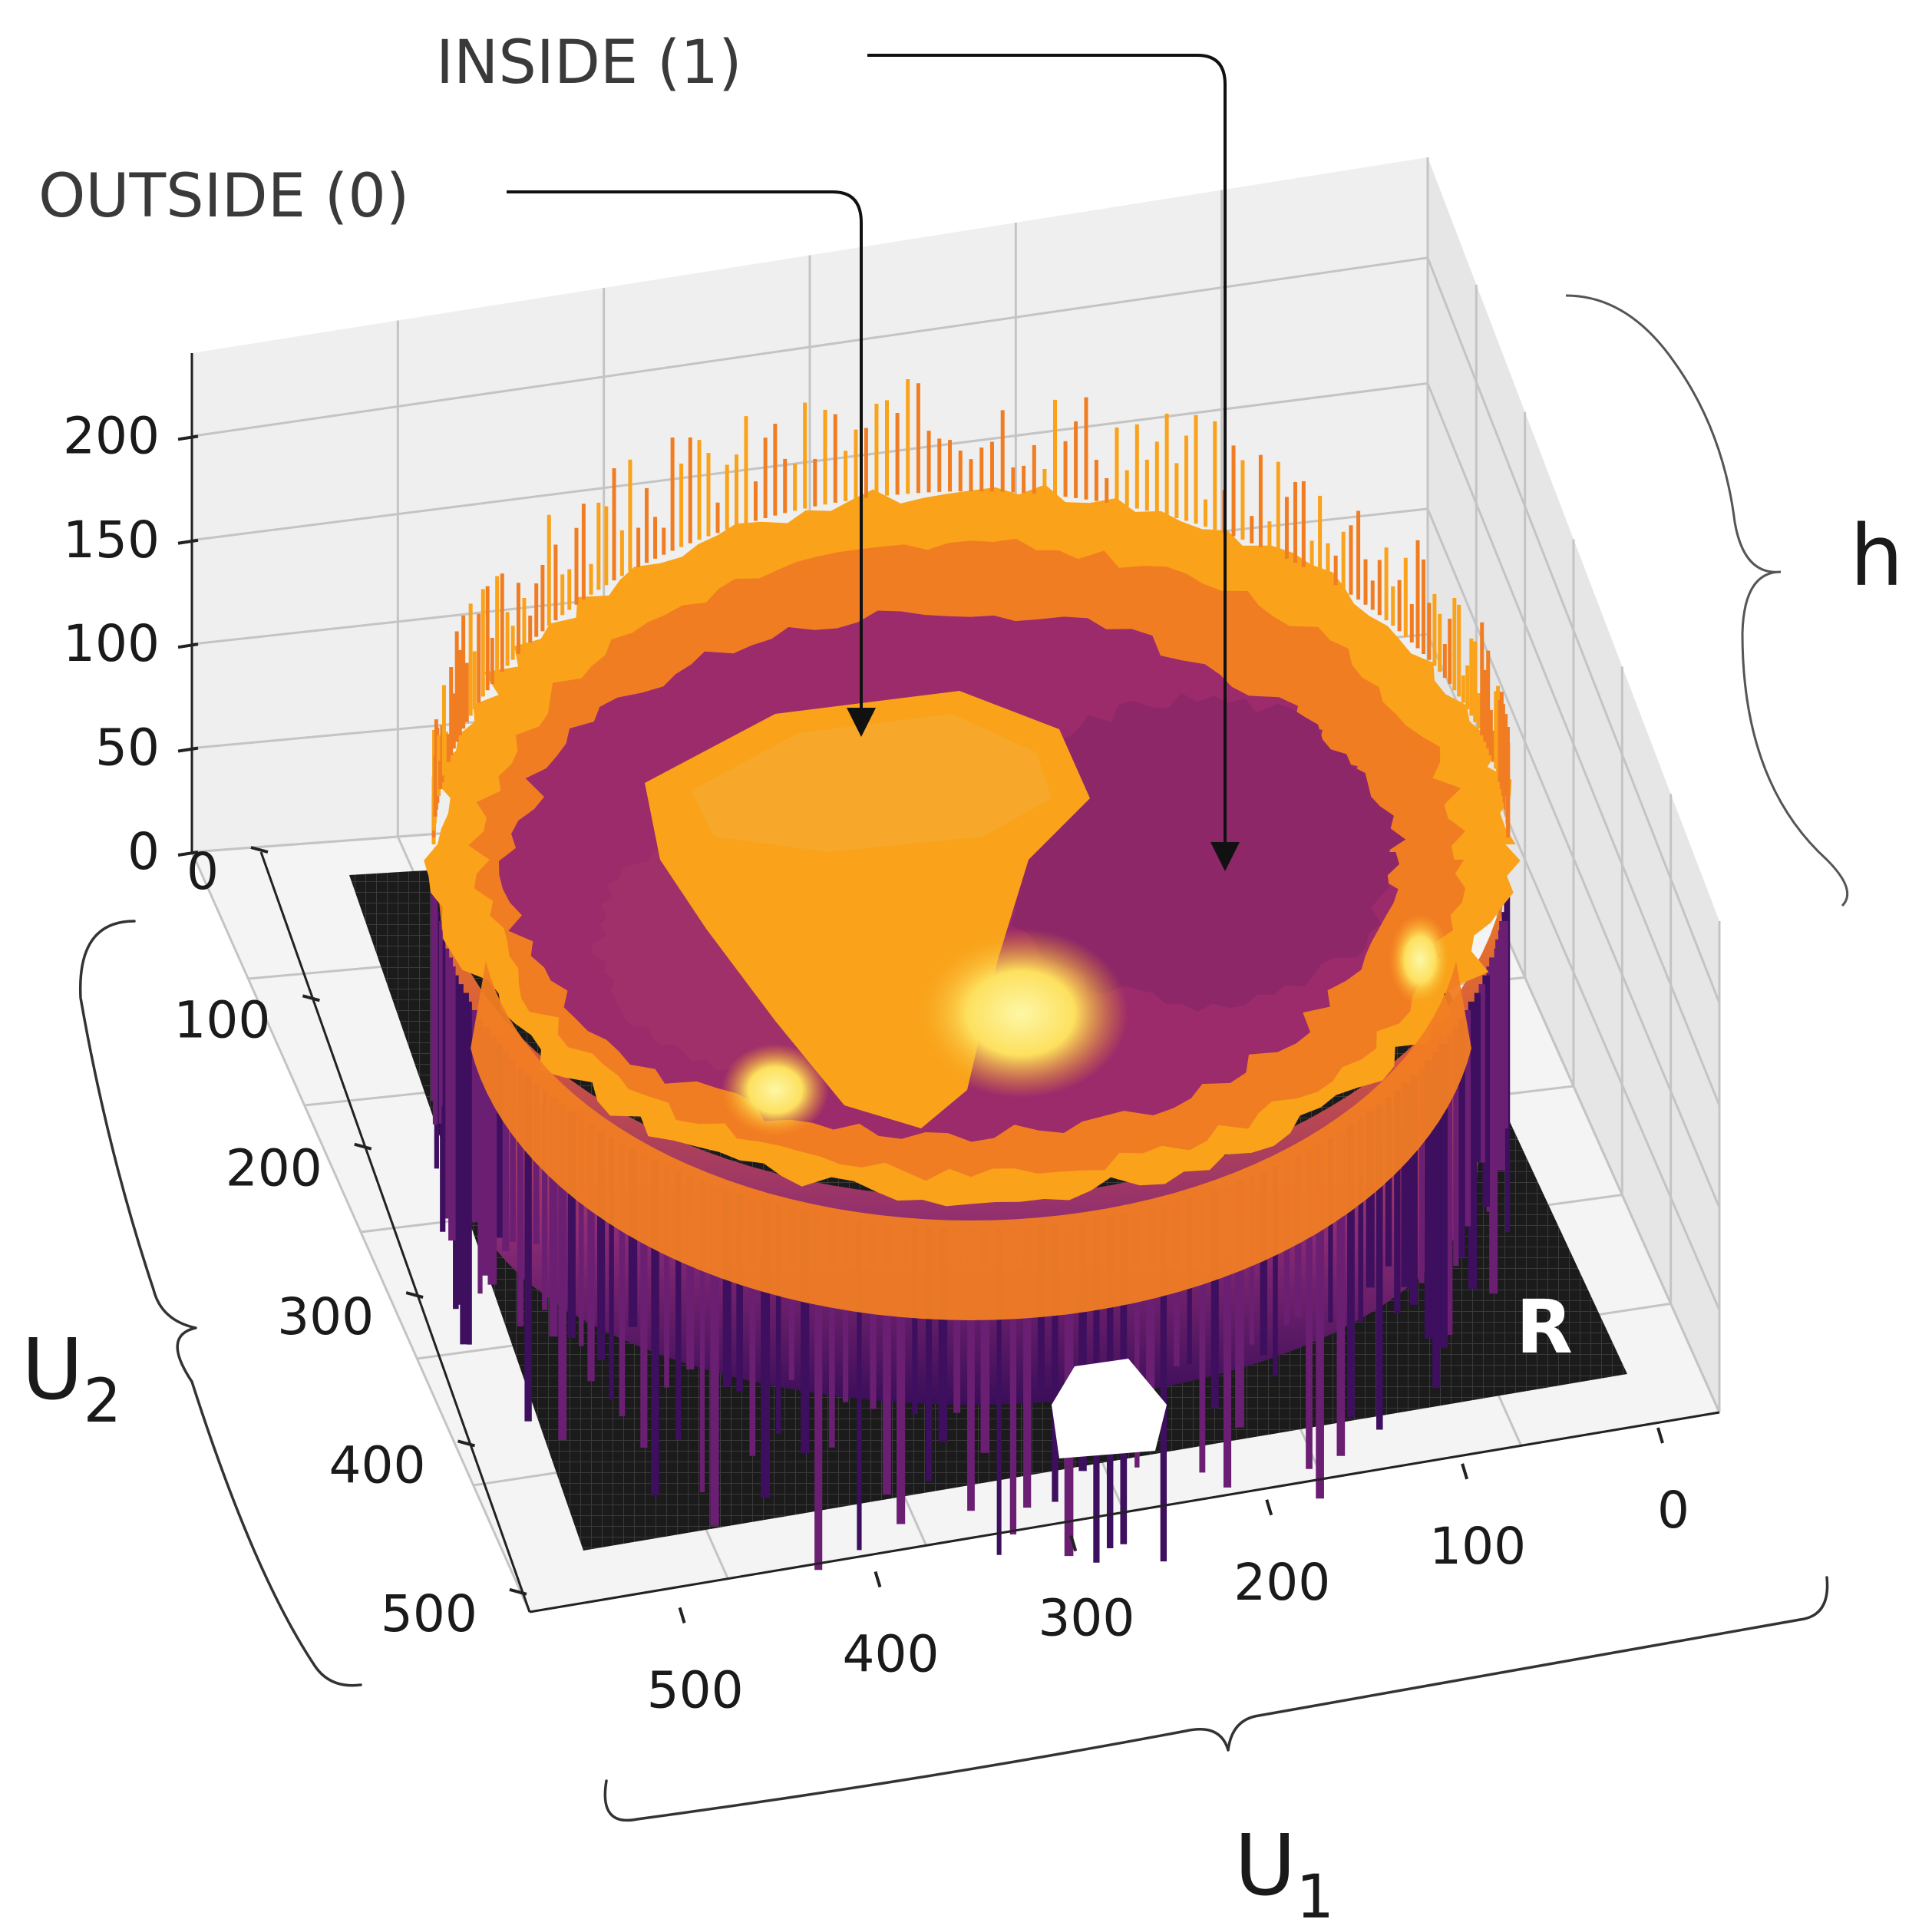  Describe the element at coordinates (1047, 453) in the screenshot. I see `annotation-inside-leader` at that location.